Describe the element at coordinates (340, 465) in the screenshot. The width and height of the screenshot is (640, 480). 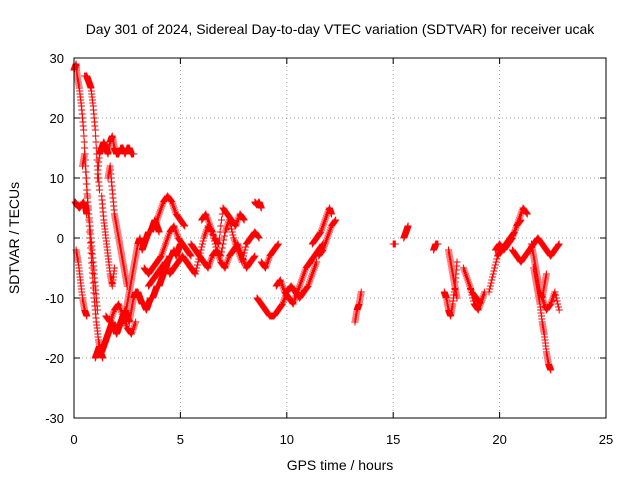
I see `x-axis-label: GPS time / hours` at that location.